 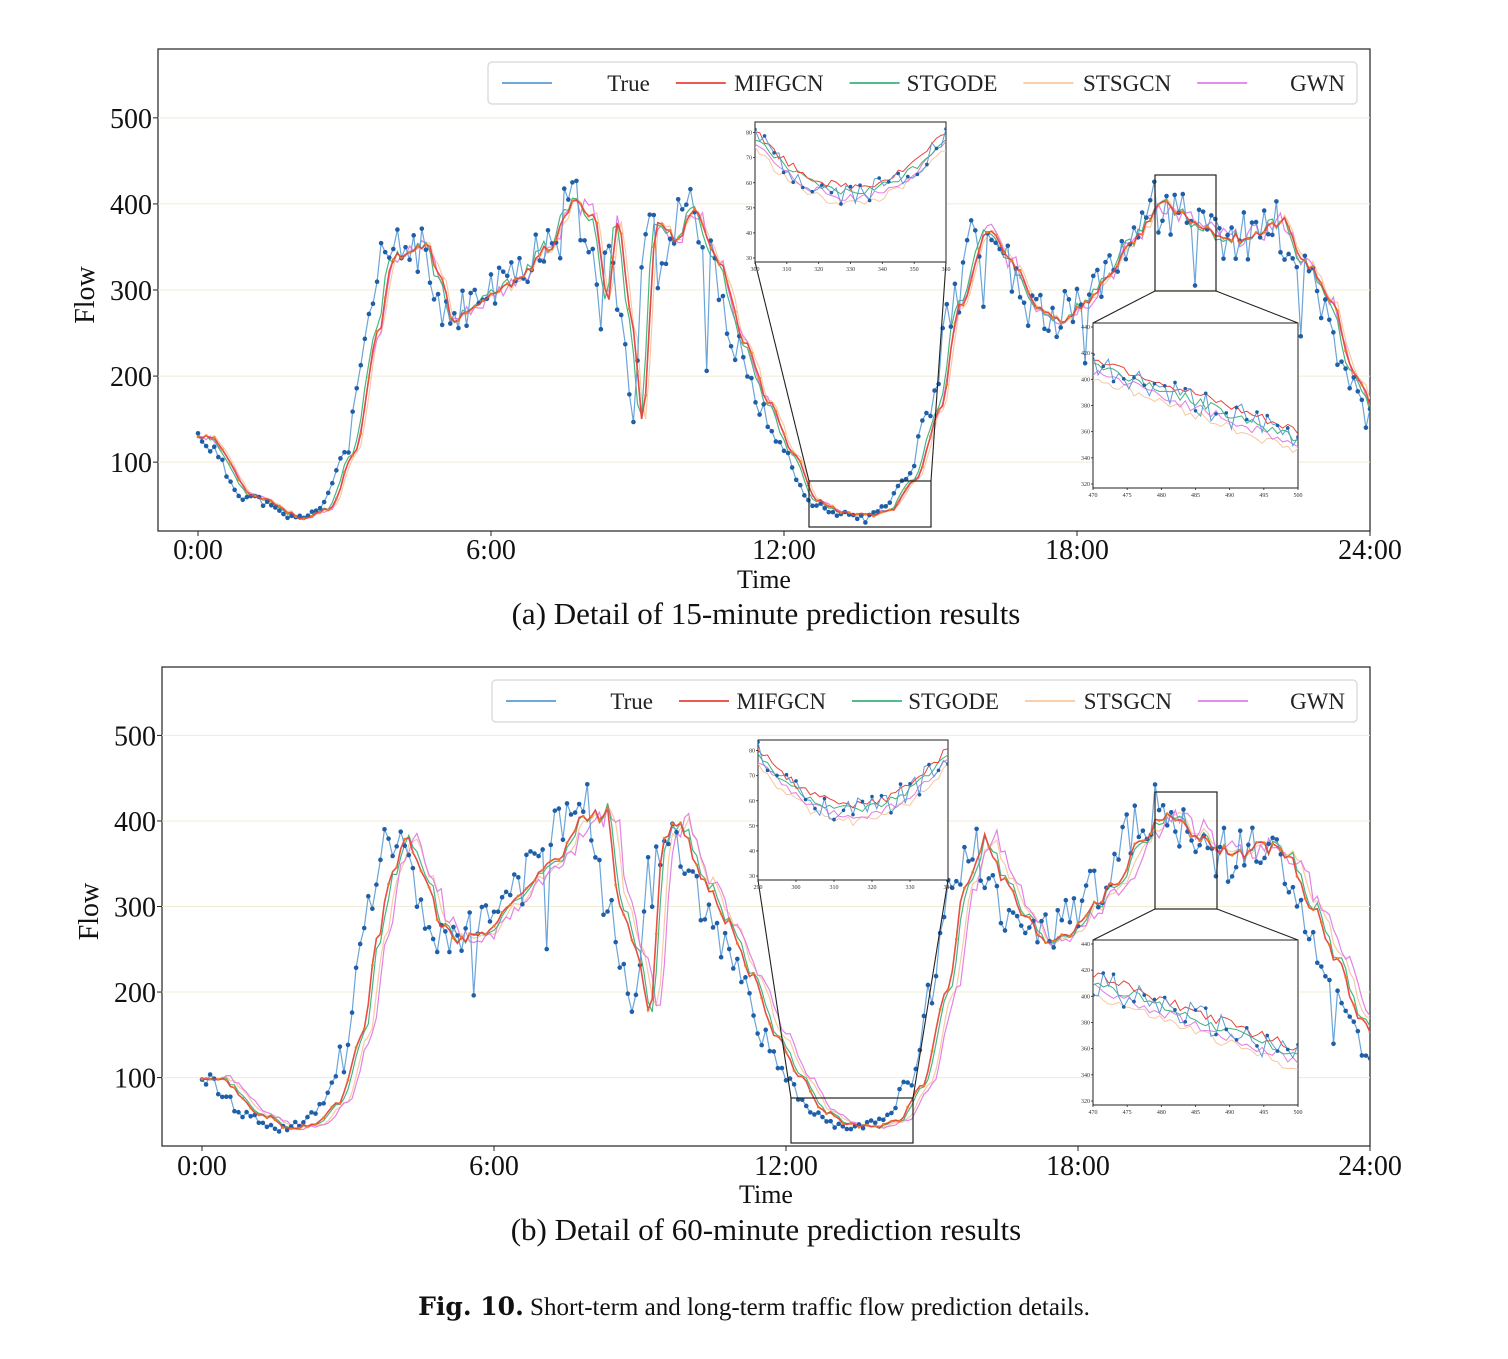 What do you see at coordinates (1186, 850) in the screenshot?
I see `zoom-box-right` at bounding box center [1186, 850].